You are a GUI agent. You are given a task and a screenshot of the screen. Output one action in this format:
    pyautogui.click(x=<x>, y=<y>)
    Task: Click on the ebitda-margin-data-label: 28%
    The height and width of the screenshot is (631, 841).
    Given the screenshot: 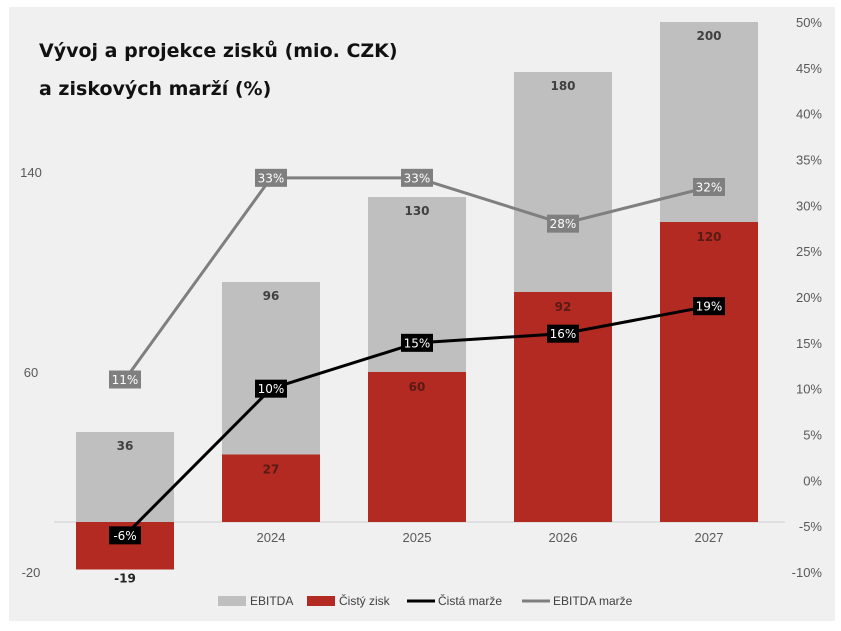 What is the action you would take?
    pyautogui.click(x=563, y=224)
    